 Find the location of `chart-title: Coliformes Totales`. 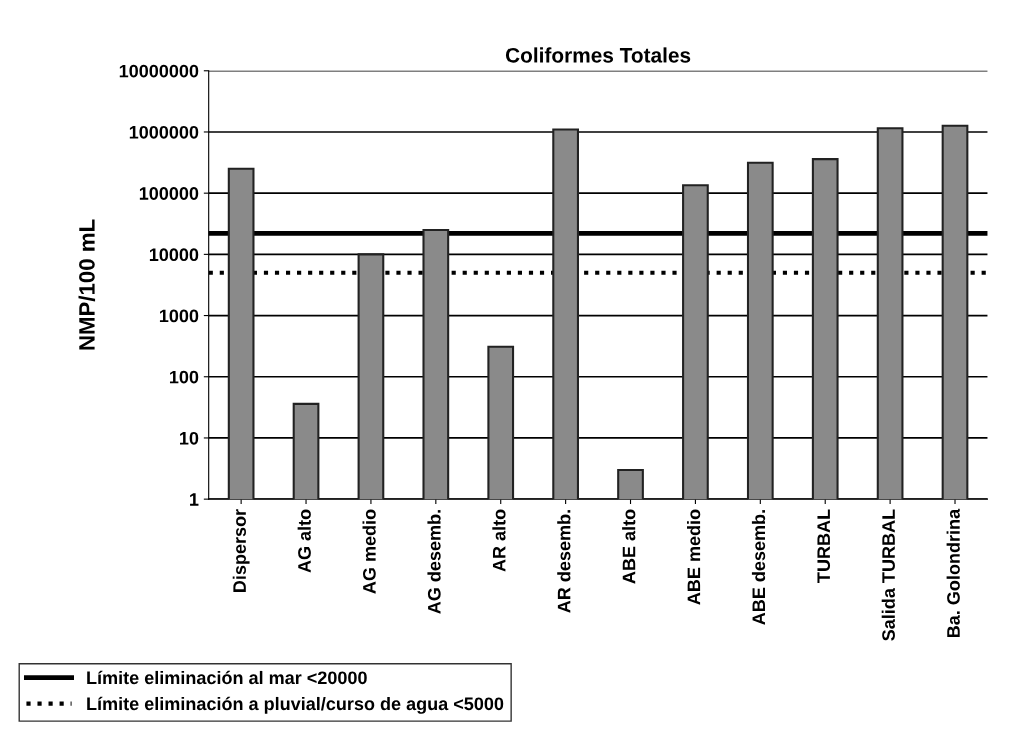

chart-title: Coliformes Totales is located at coordinates (598, 55).